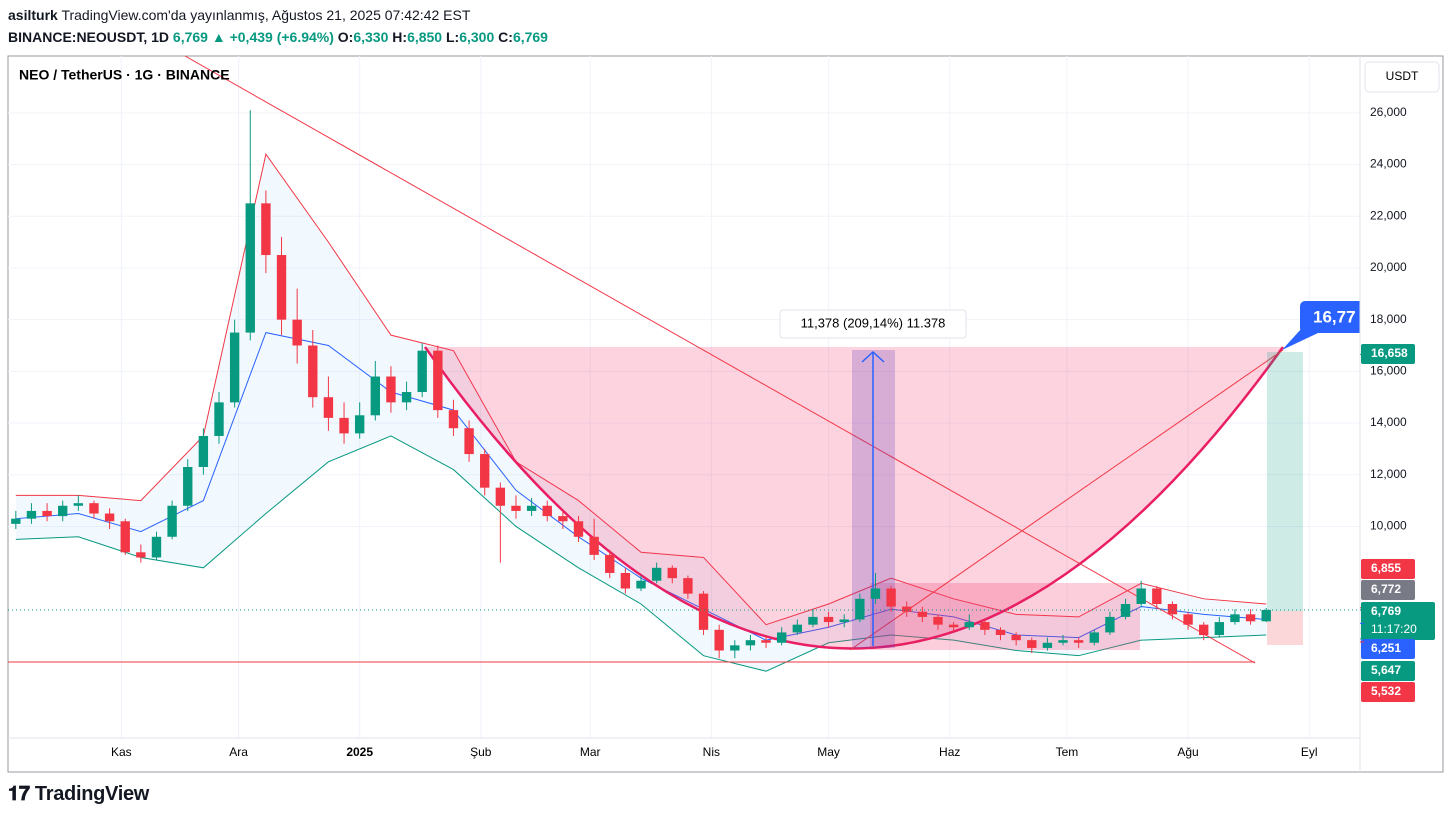 The width and height of the screenshot is (1451, 818). I want to click on countdown: 11:17:20, so click(1394, 629).